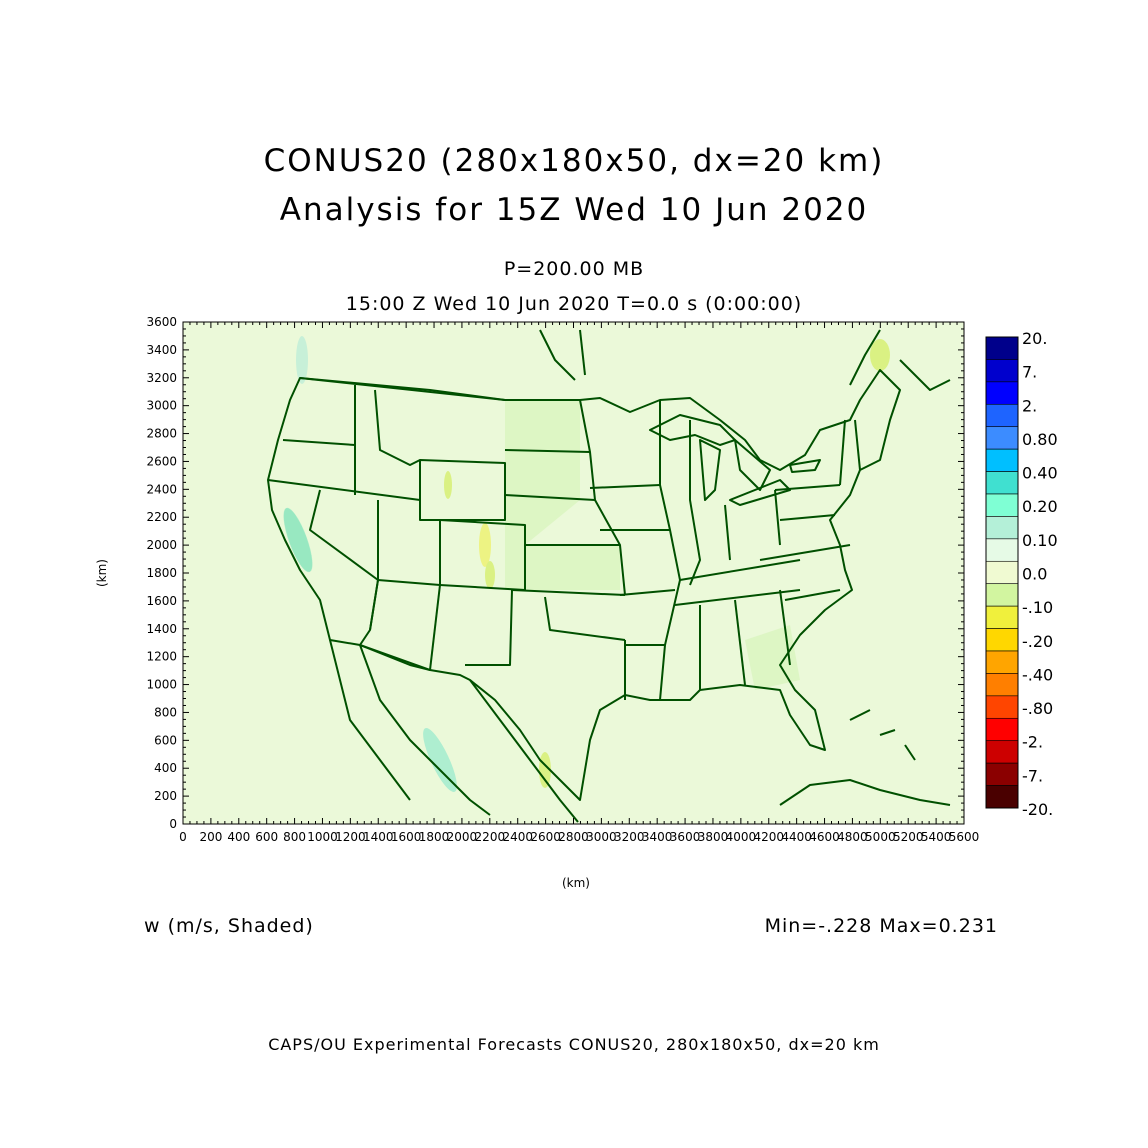 This screenshot has width=1148, height=1148. I want to click on variable-label: w (m/s, Shaded), so click(229, 926).